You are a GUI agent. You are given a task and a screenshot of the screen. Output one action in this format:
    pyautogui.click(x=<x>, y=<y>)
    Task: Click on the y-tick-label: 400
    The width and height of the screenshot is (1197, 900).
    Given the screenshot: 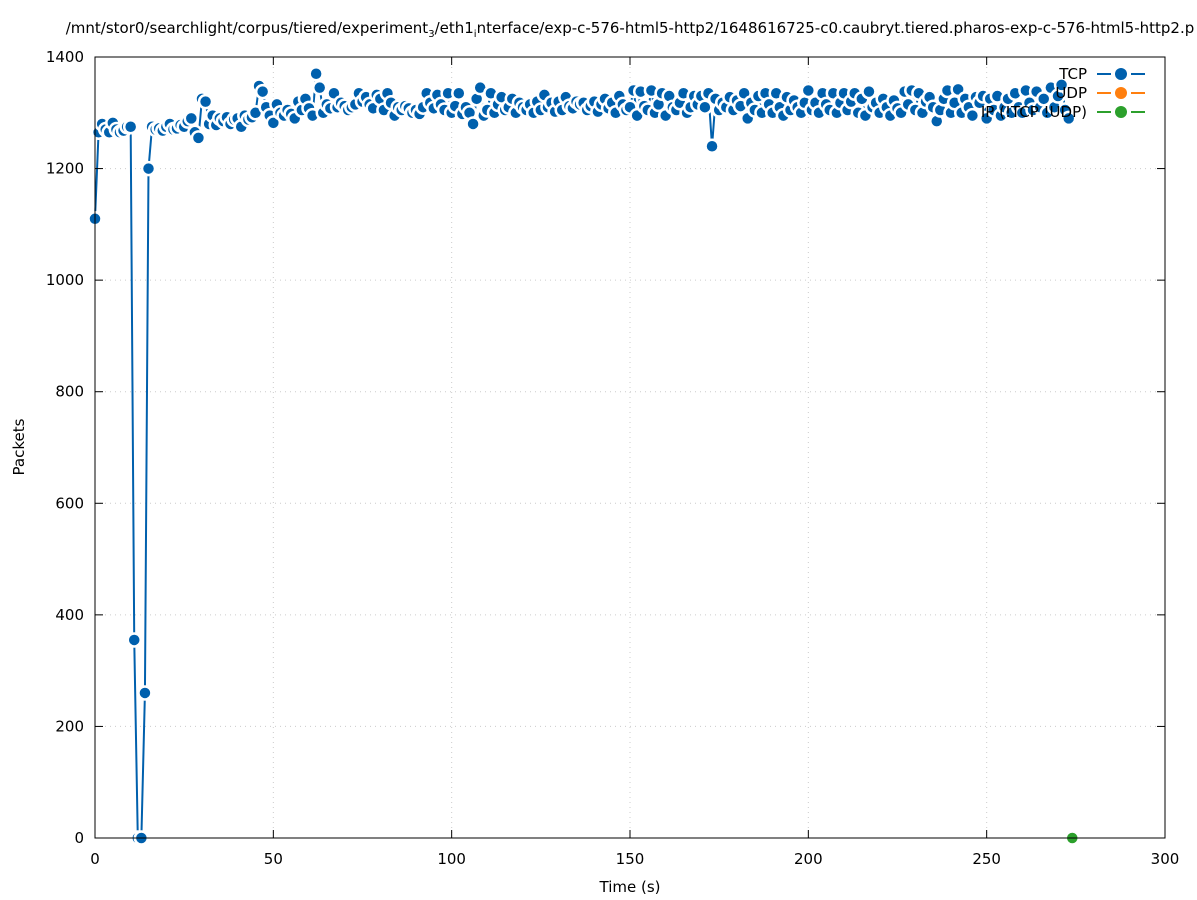 What is the action you would take?
    pyautogui.click(x=69, y=615)
    